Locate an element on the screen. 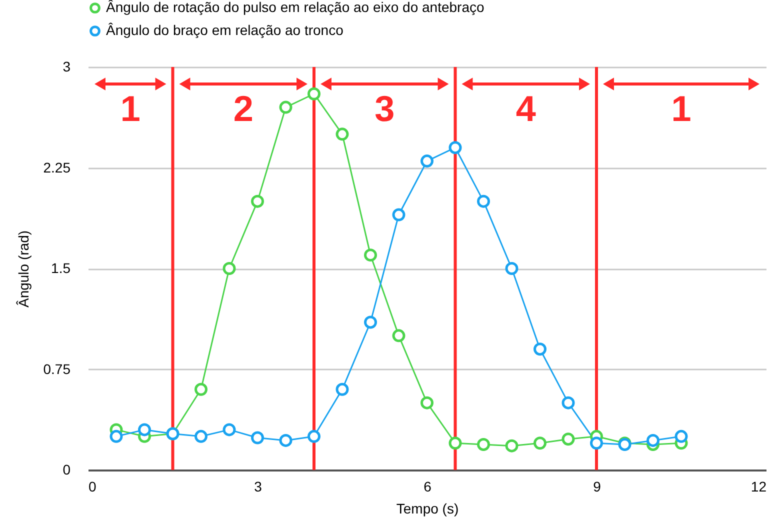  y-tick-label: 0 is located at coordinates (66, 470).